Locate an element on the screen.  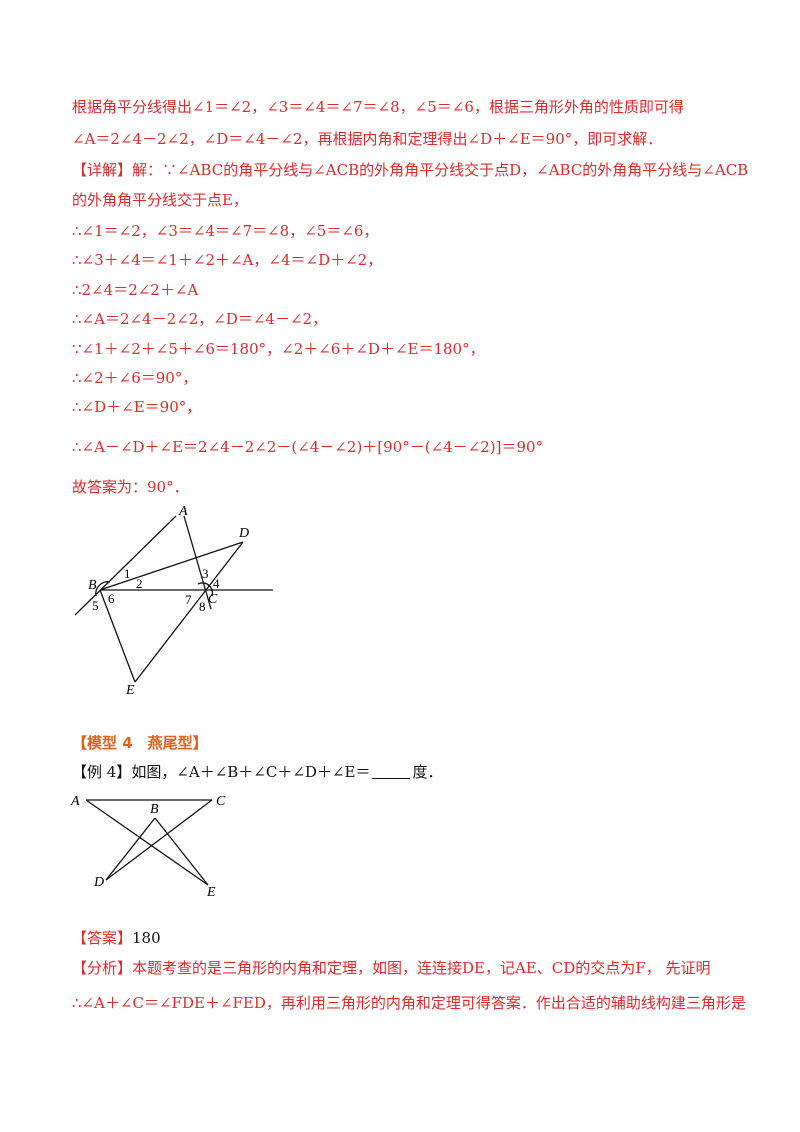
fig1-angle-4: 4 is located at coordinates (216, 583).